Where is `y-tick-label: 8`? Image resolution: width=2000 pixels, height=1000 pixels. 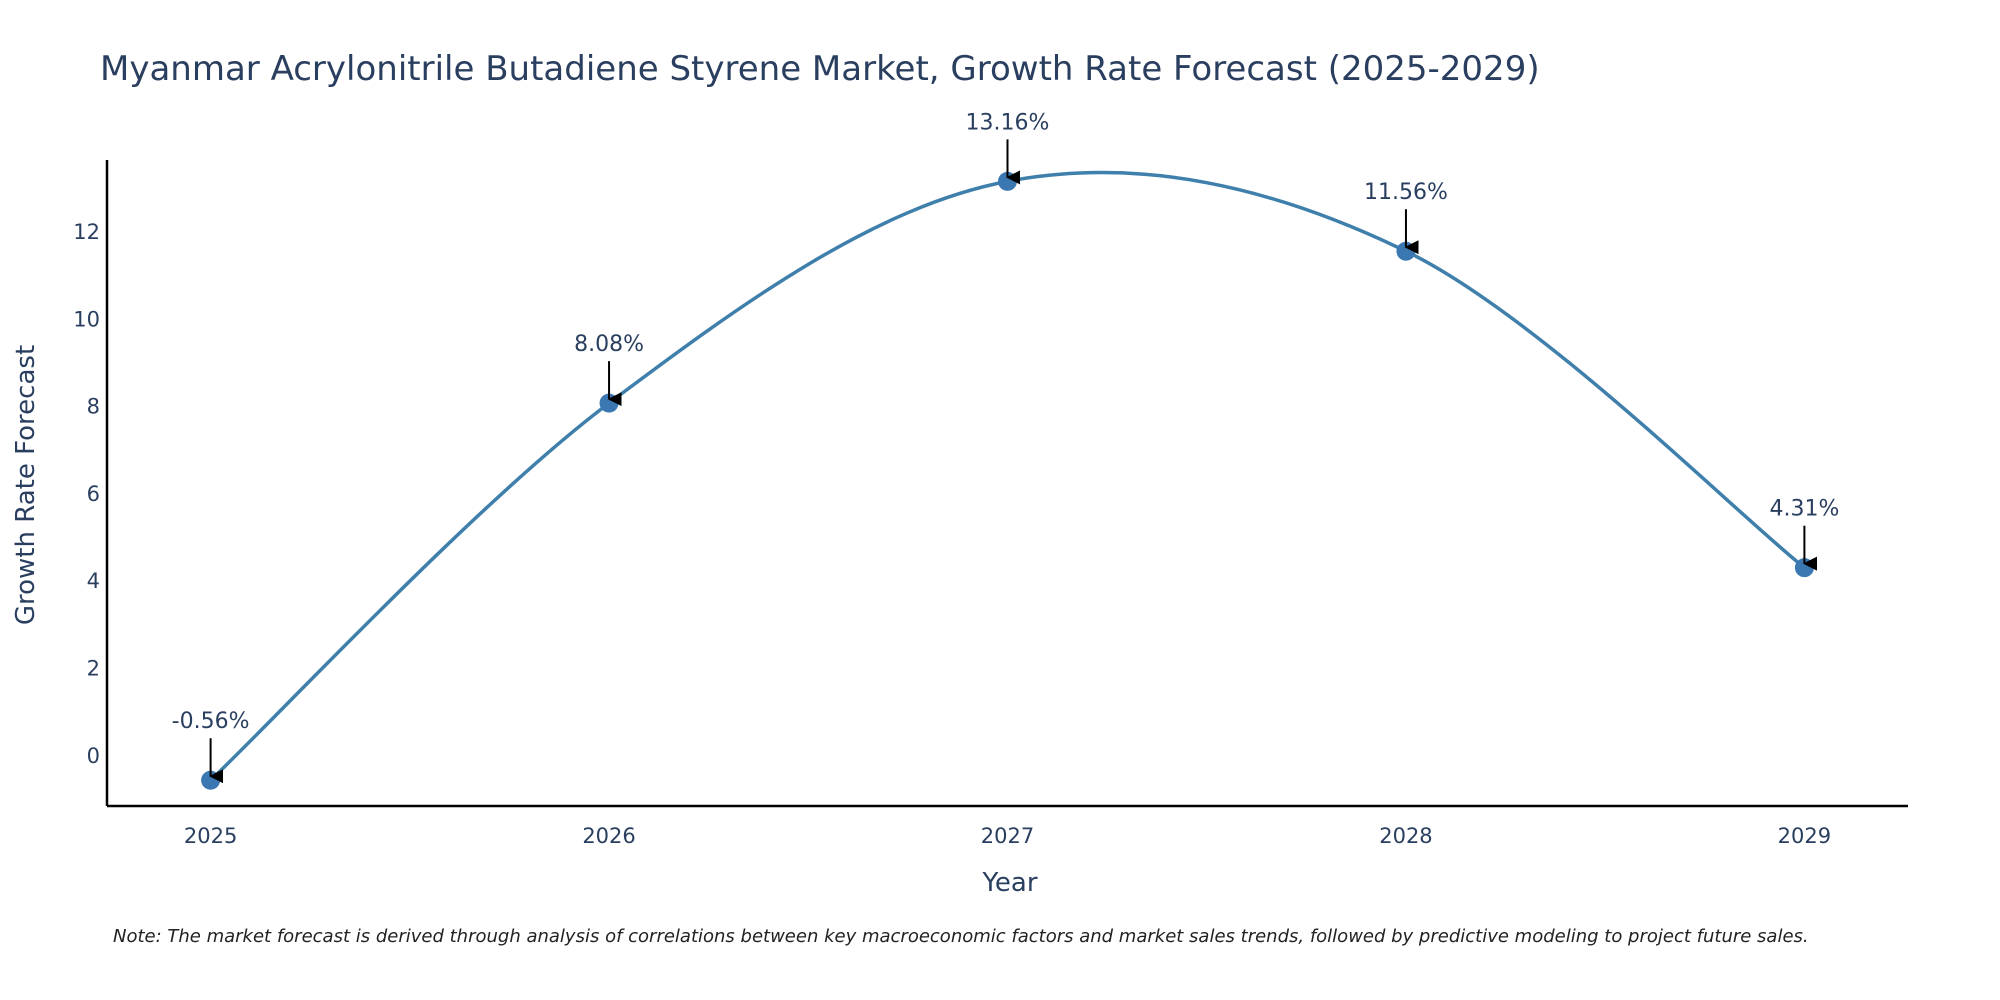
y-tick-label: 8 is located at coordinates (93, 407).